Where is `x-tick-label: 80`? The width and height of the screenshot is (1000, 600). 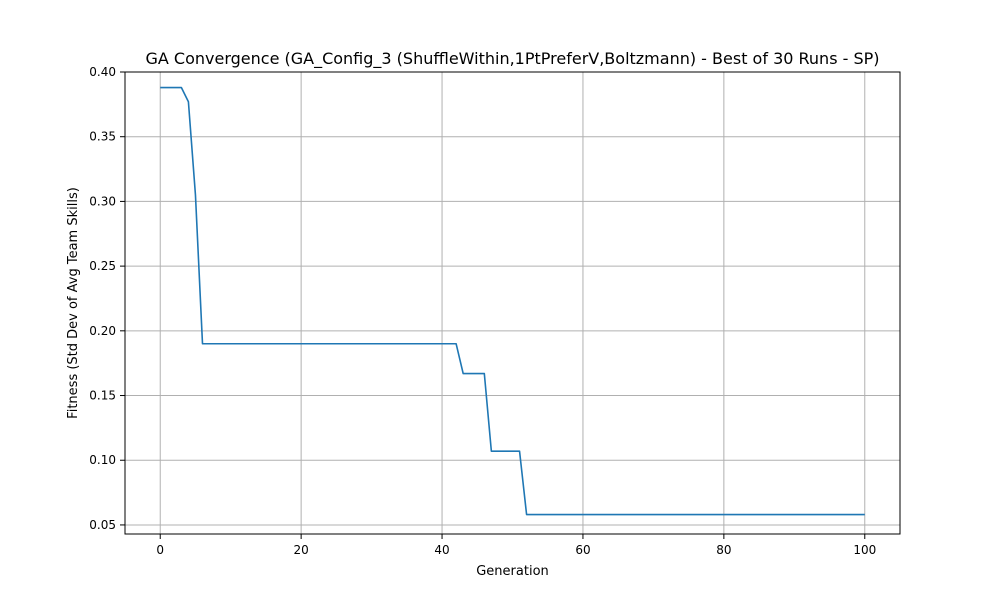 x-tick-label: 80 is located at coordinates (723, 550).